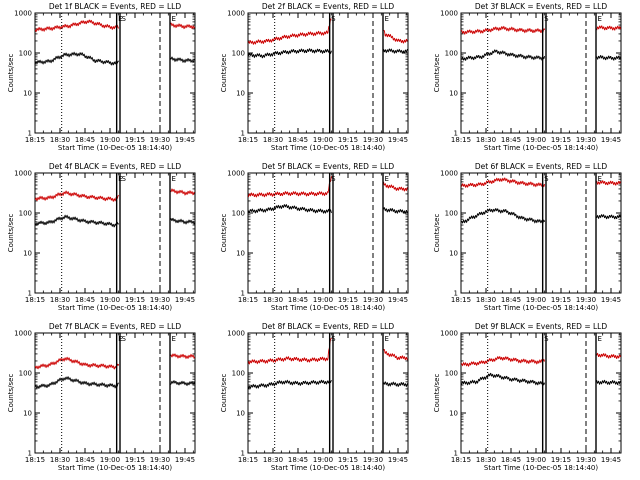 The width and height of the screenshot is (640, 480). I want to click on chart-title: Det 3f BLACK = Events, RED = LLD, so click(541, 6).